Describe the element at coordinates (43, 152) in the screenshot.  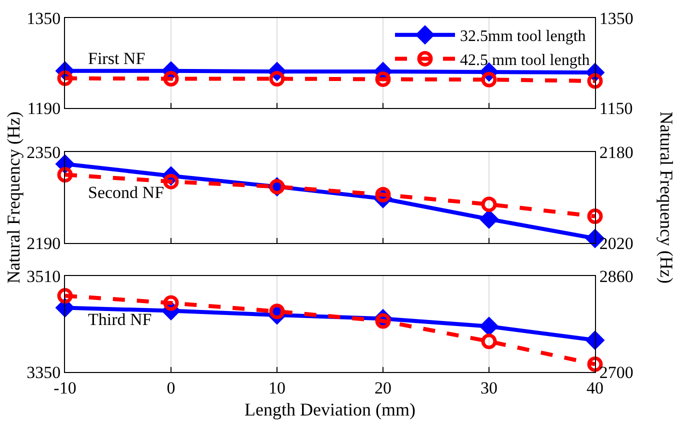
I see `y-tick-label: 2350` at that location.